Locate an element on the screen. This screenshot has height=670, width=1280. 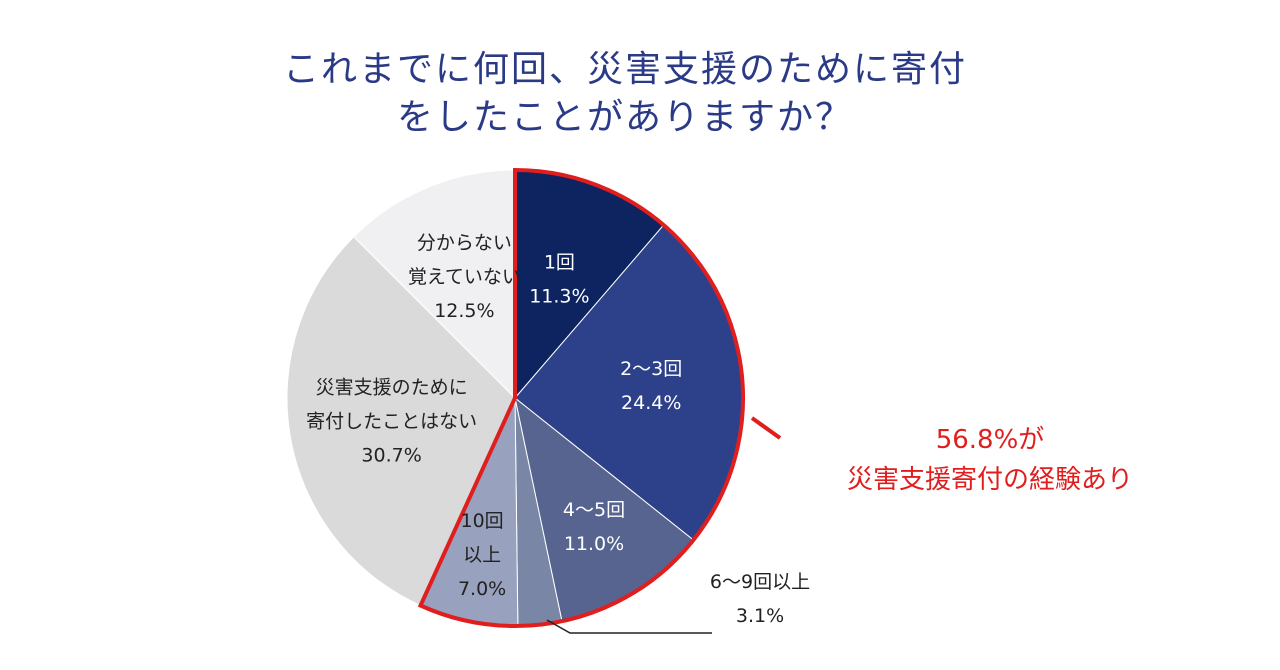
slice-category-label: 分からない is located at coordinates (464, 243).